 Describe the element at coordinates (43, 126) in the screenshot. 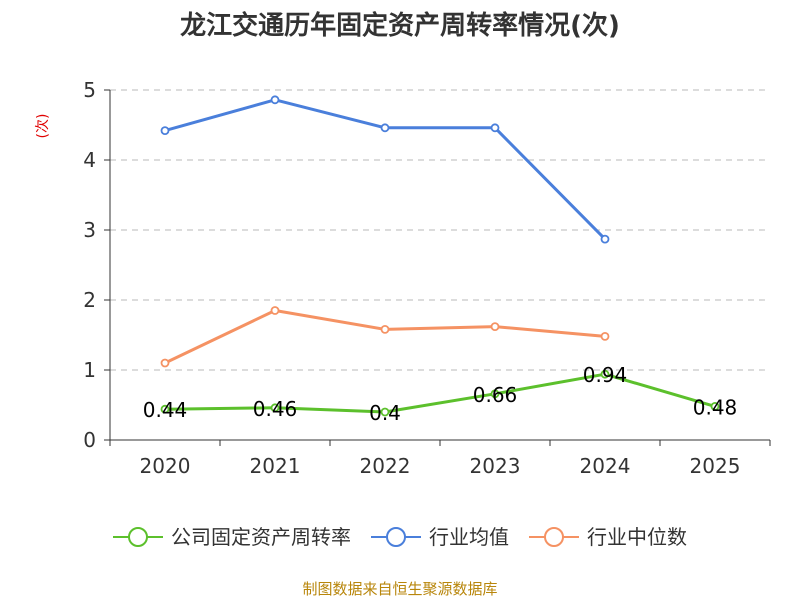

I see `y-axis-label: (次)` at that location.